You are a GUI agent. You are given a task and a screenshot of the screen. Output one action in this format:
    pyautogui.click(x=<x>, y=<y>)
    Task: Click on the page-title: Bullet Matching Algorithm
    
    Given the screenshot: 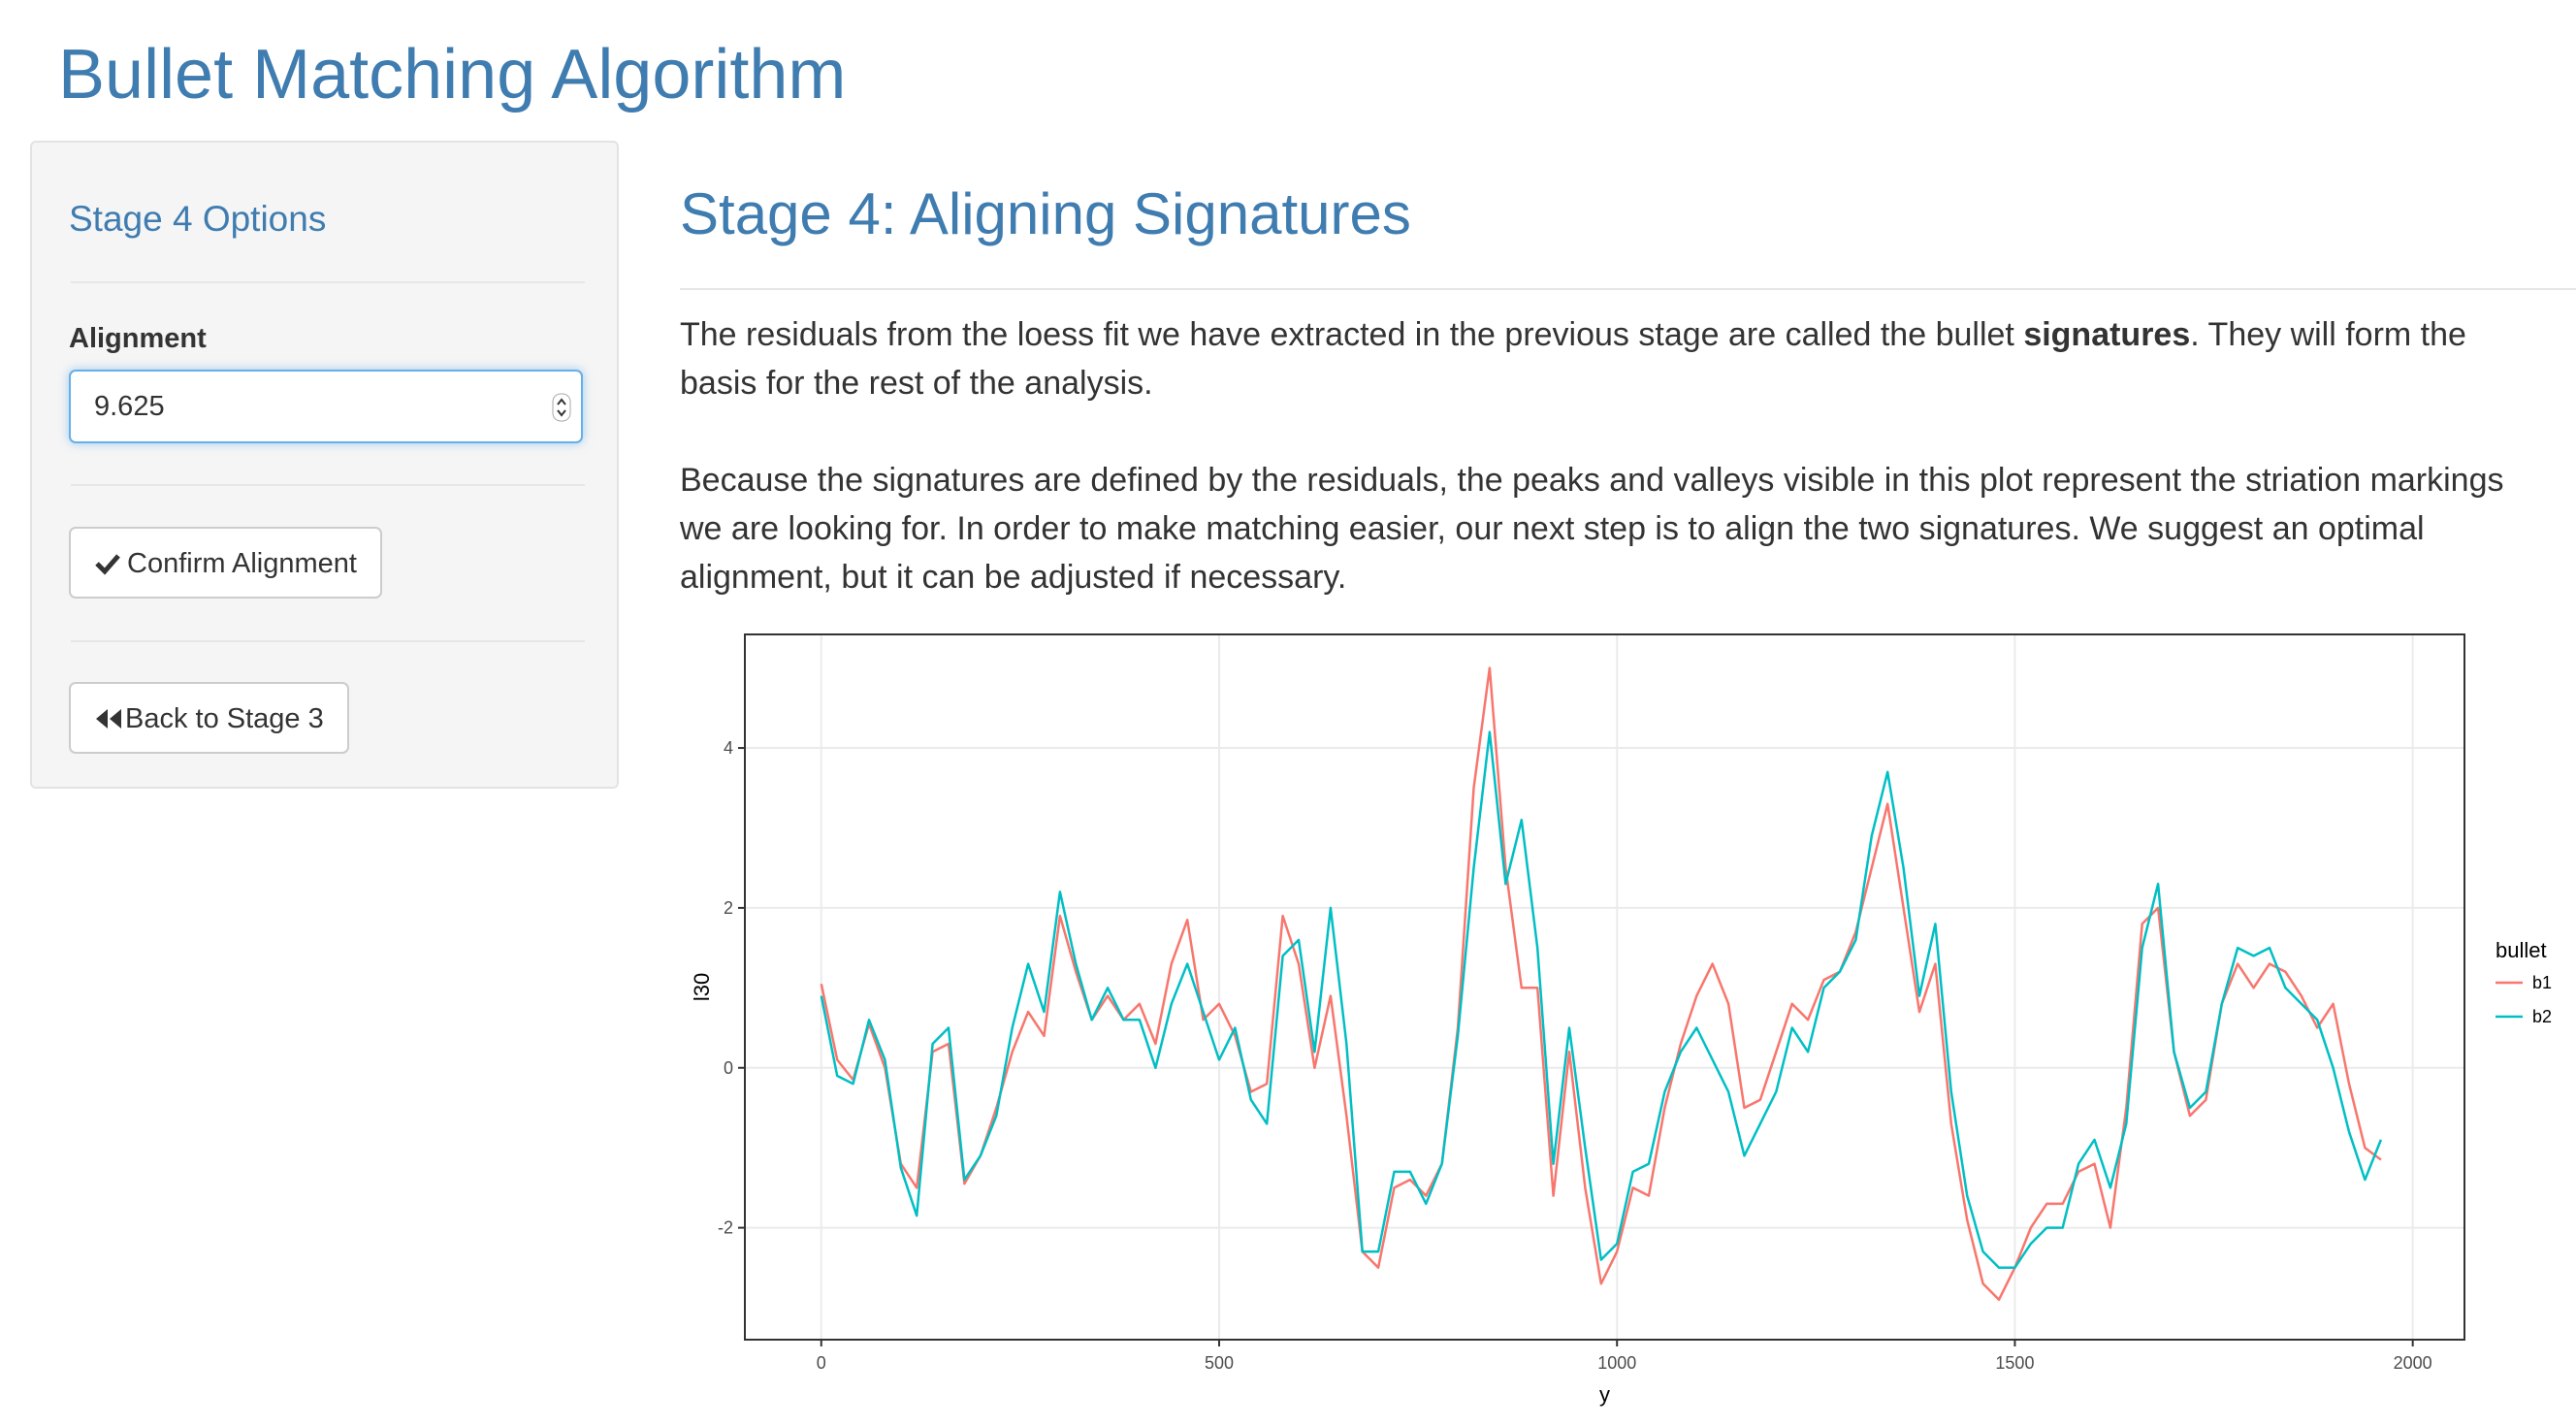 What is the action you would take?
    pyautogui.click(x=452, y=74)
    